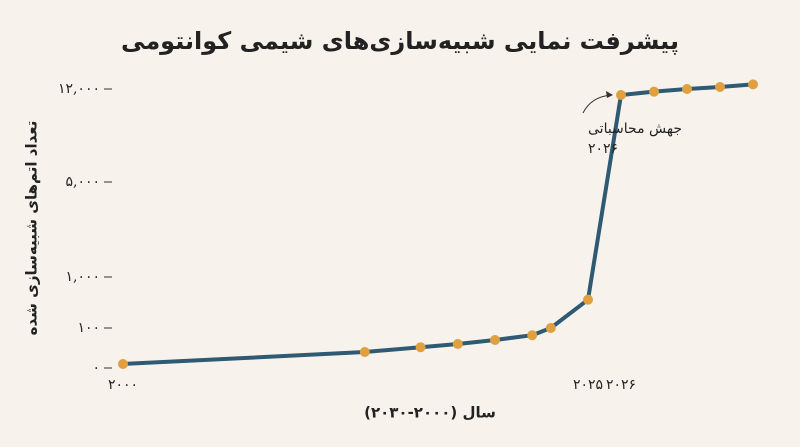  Describe the element at coordinates (79, 89) in the screenshot. I see `y-tick-label: ۱۲,۰۰۰` at that location.